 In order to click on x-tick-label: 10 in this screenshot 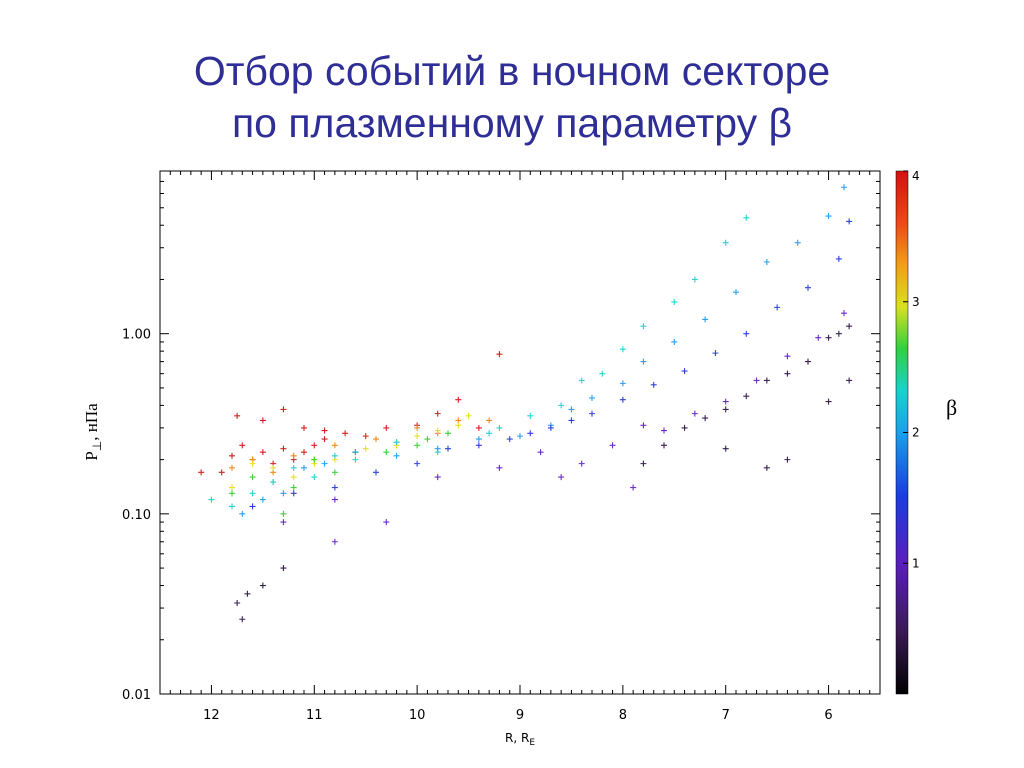, I will do `click(417, 715)`.